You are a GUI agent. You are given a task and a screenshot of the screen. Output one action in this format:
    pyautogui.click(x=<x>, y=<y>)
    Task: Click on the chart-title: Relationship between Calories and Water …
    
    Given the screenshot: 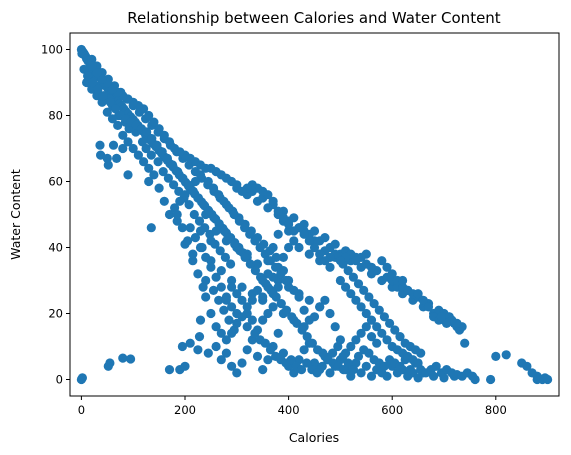 What is the action you would take?
    pyautogui.click(x=314, y=18)
    